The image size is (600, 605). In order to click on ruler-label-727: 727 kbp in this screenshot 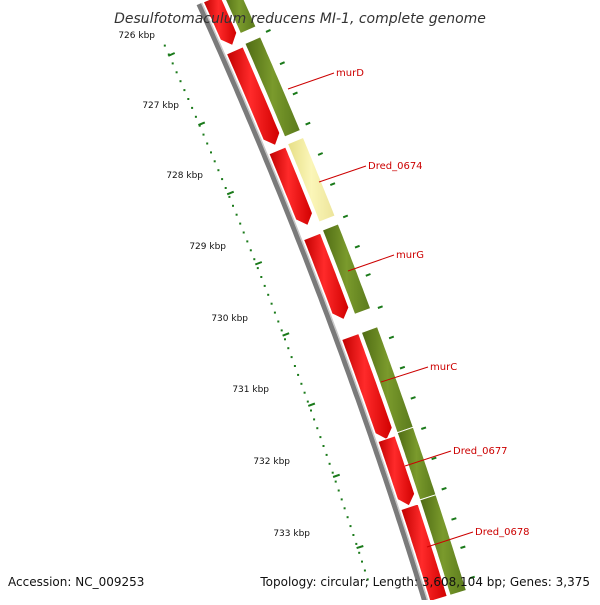, I will do `click(160, 106)`.